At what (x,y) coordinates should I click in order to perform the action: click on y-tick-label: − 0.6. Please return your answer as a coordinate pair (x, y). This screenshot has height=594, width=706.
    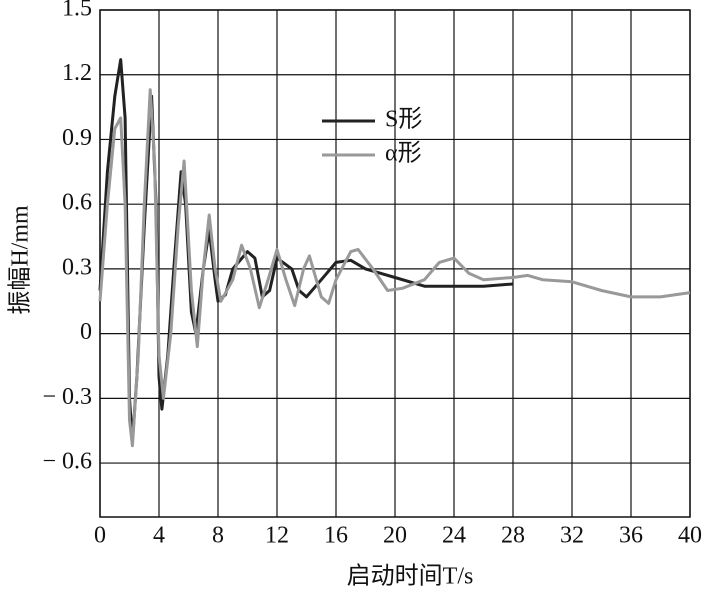
    Looking at the image, I should click on (67, 462).